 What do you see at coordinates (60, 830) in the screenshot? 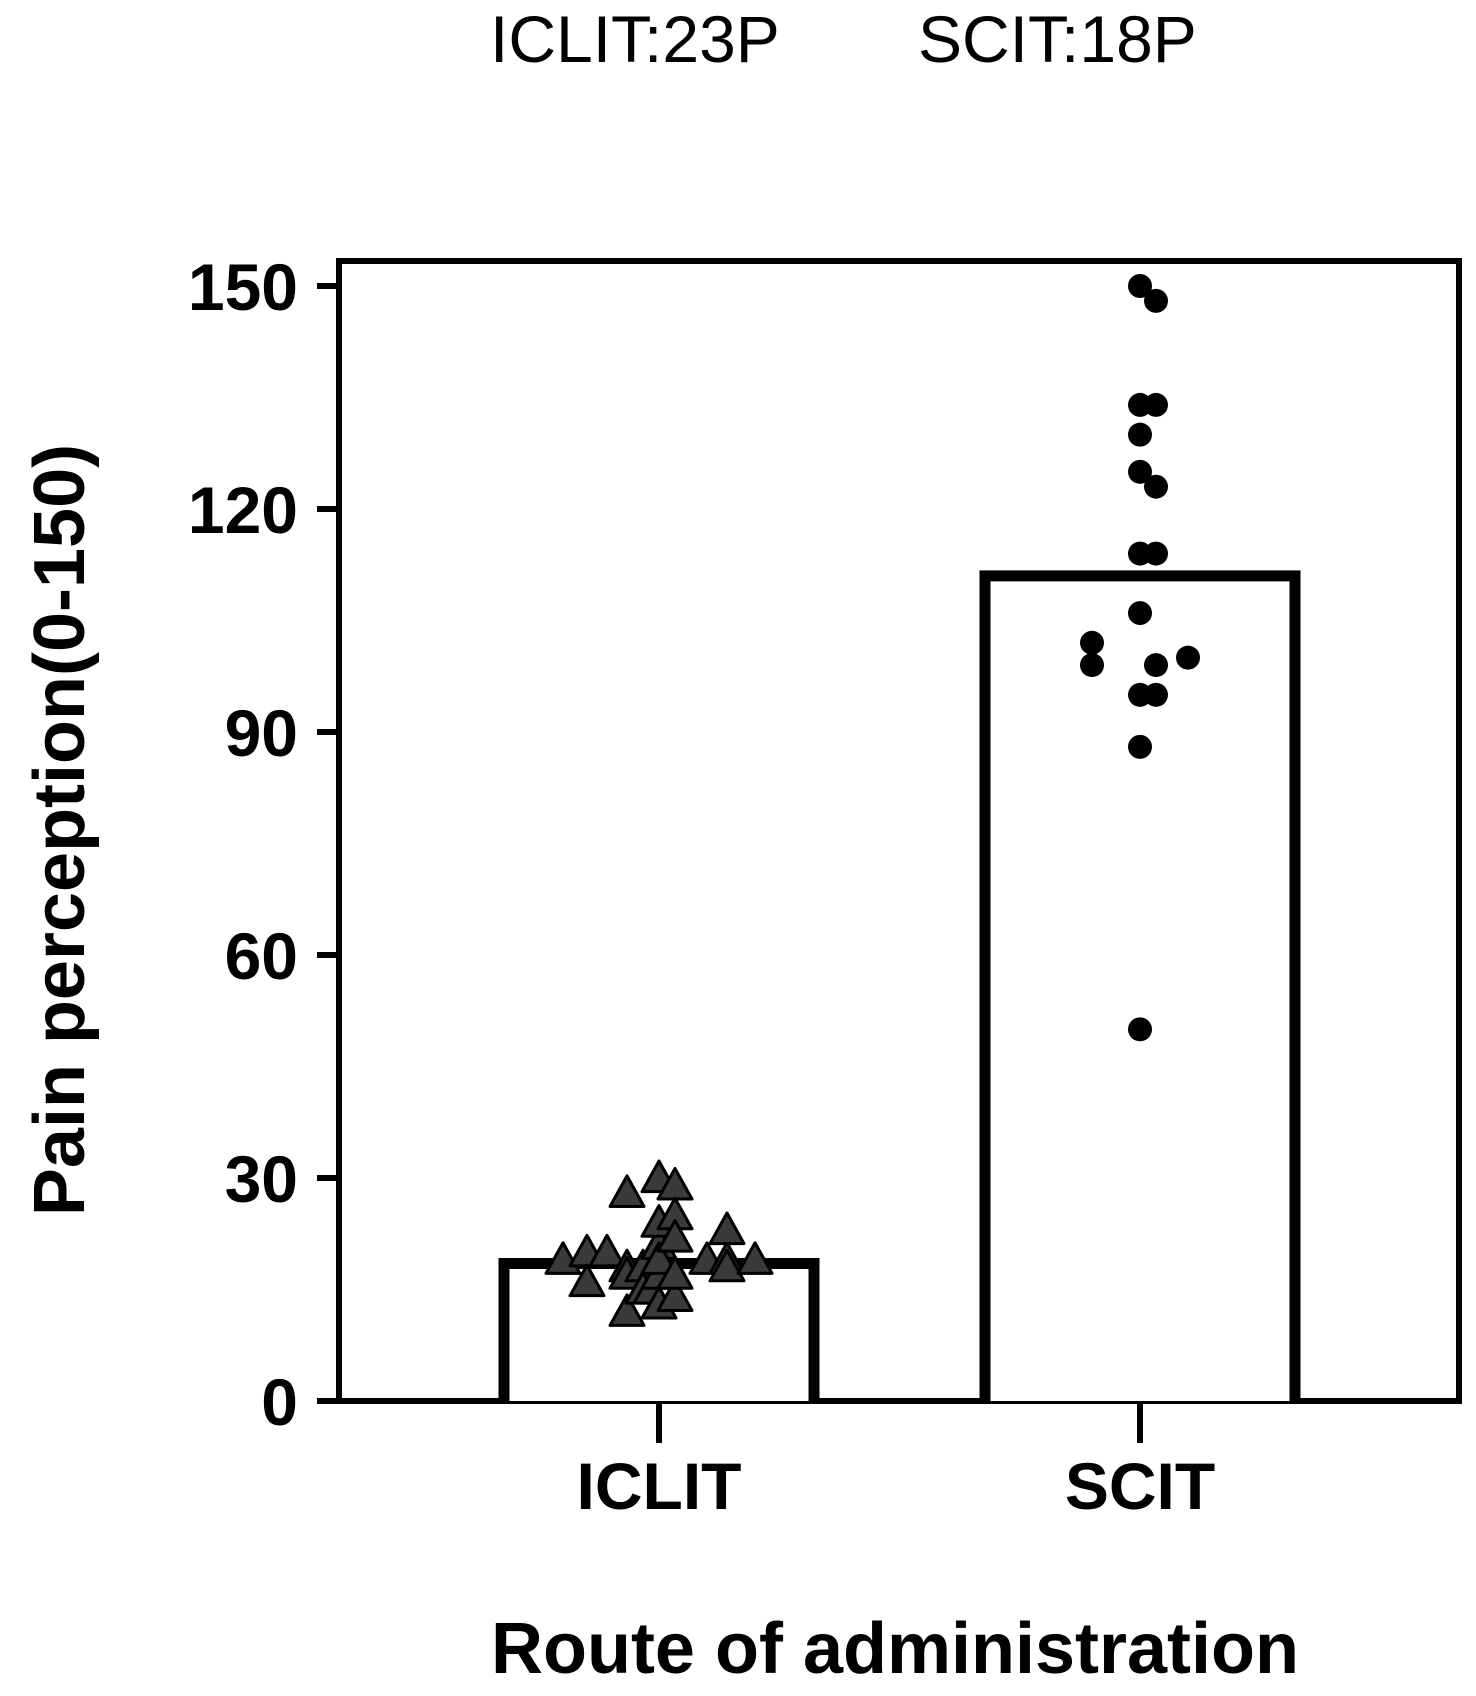
I see `y-axis-title: Pain perception(0-150)` at bounding box center [60, 830].